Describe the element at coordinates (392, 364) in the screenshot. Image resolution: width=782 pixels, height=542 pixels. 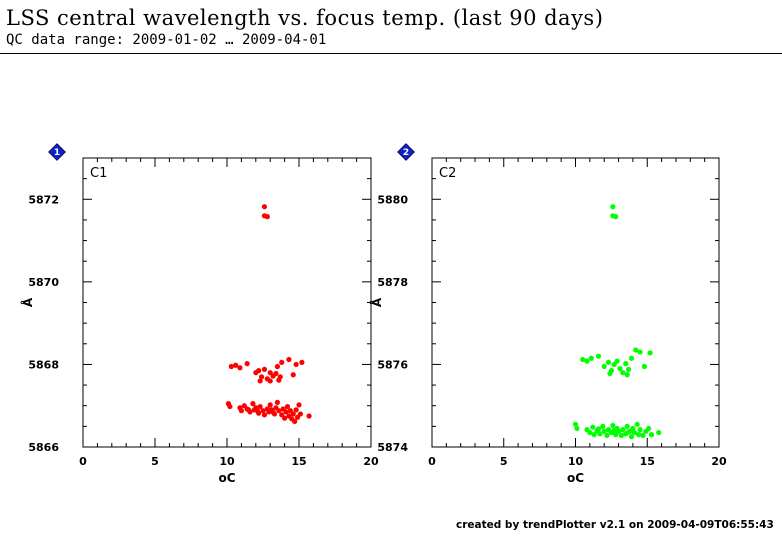
I see `y-tick-label: 5876` at that location.